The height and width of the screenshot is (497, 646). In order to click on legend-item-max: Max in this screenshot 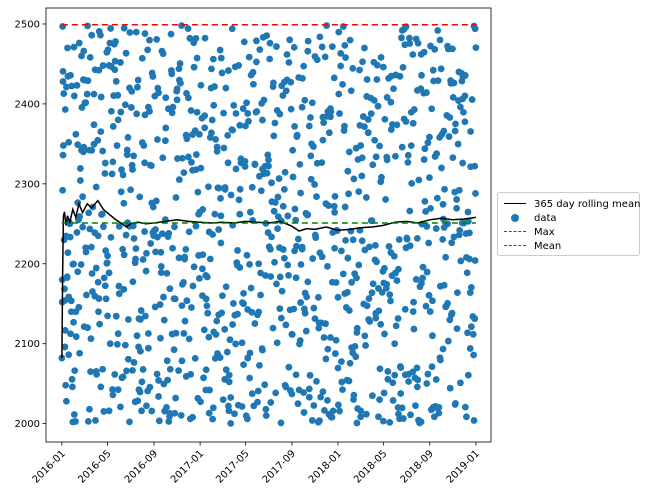, I will do `click(529, 232)`.